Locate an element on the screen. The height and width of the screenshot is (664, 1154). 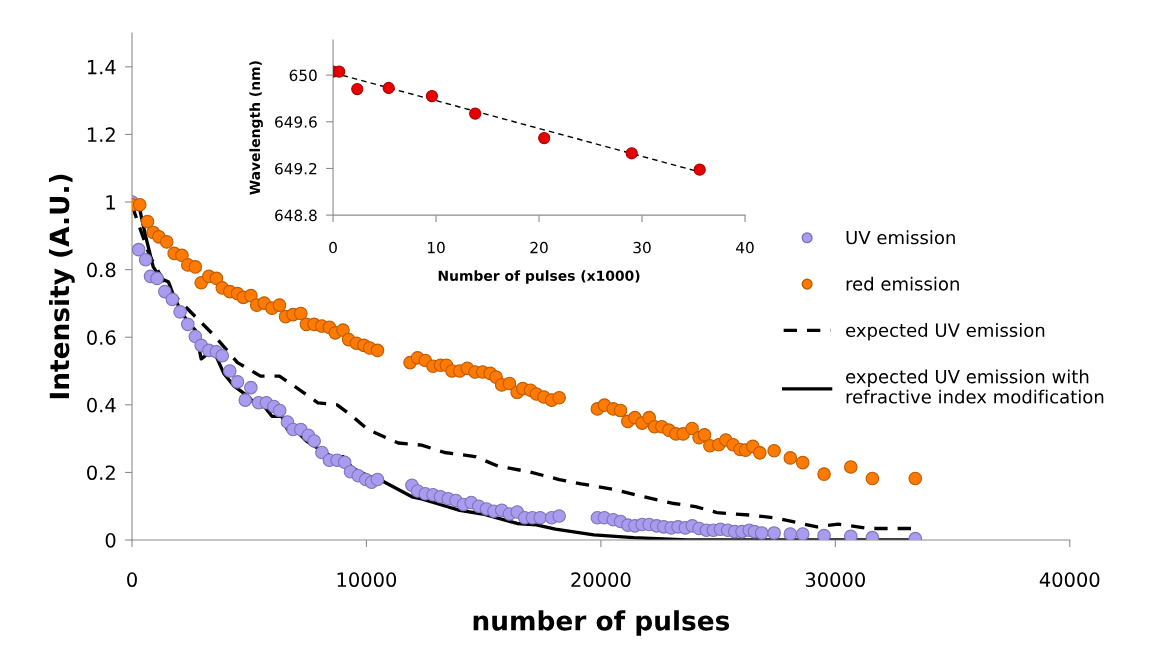
y-axis-title: Intensity (A.U.) is located at coordinates (61, 286).